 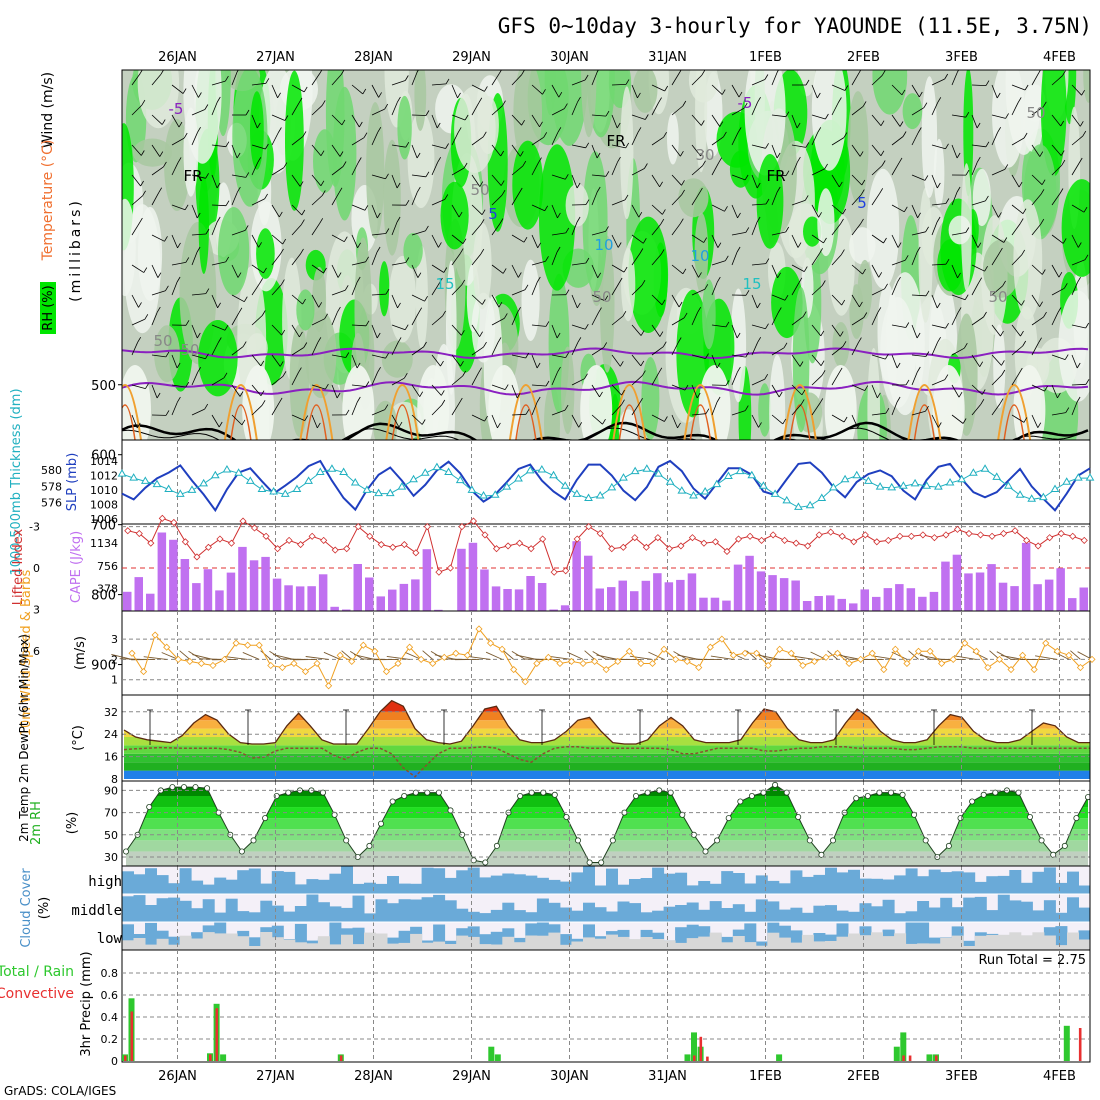 What do you see at coordinates (110, 1017) in the screenshot?
I see `precip-ticks: 0.80.60.40.20` at bounding box center [110, 1017].